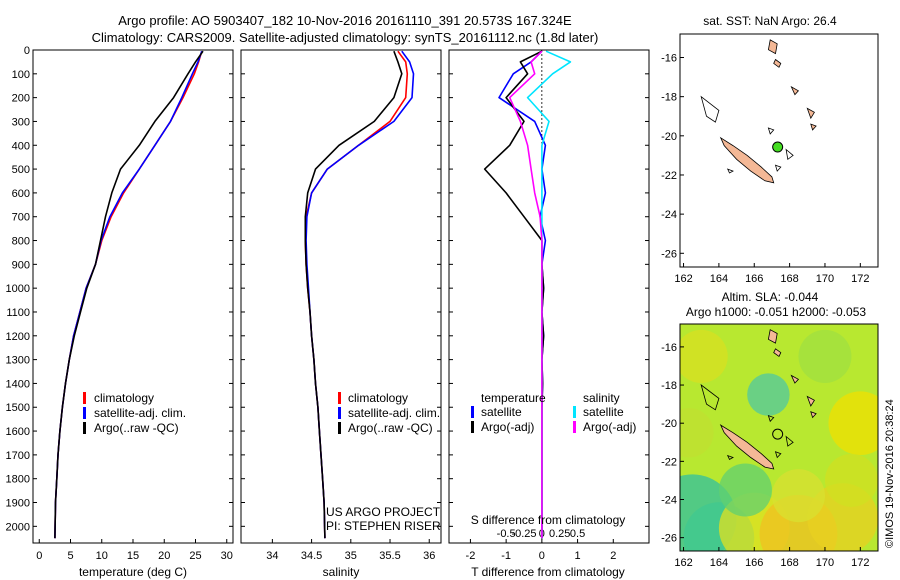 The image size is (900, 580). What do you see at coordinates (513, 398) in the screenshot?
I see `legend-temperature-heading: temperature` at bounding box center [513, 398].